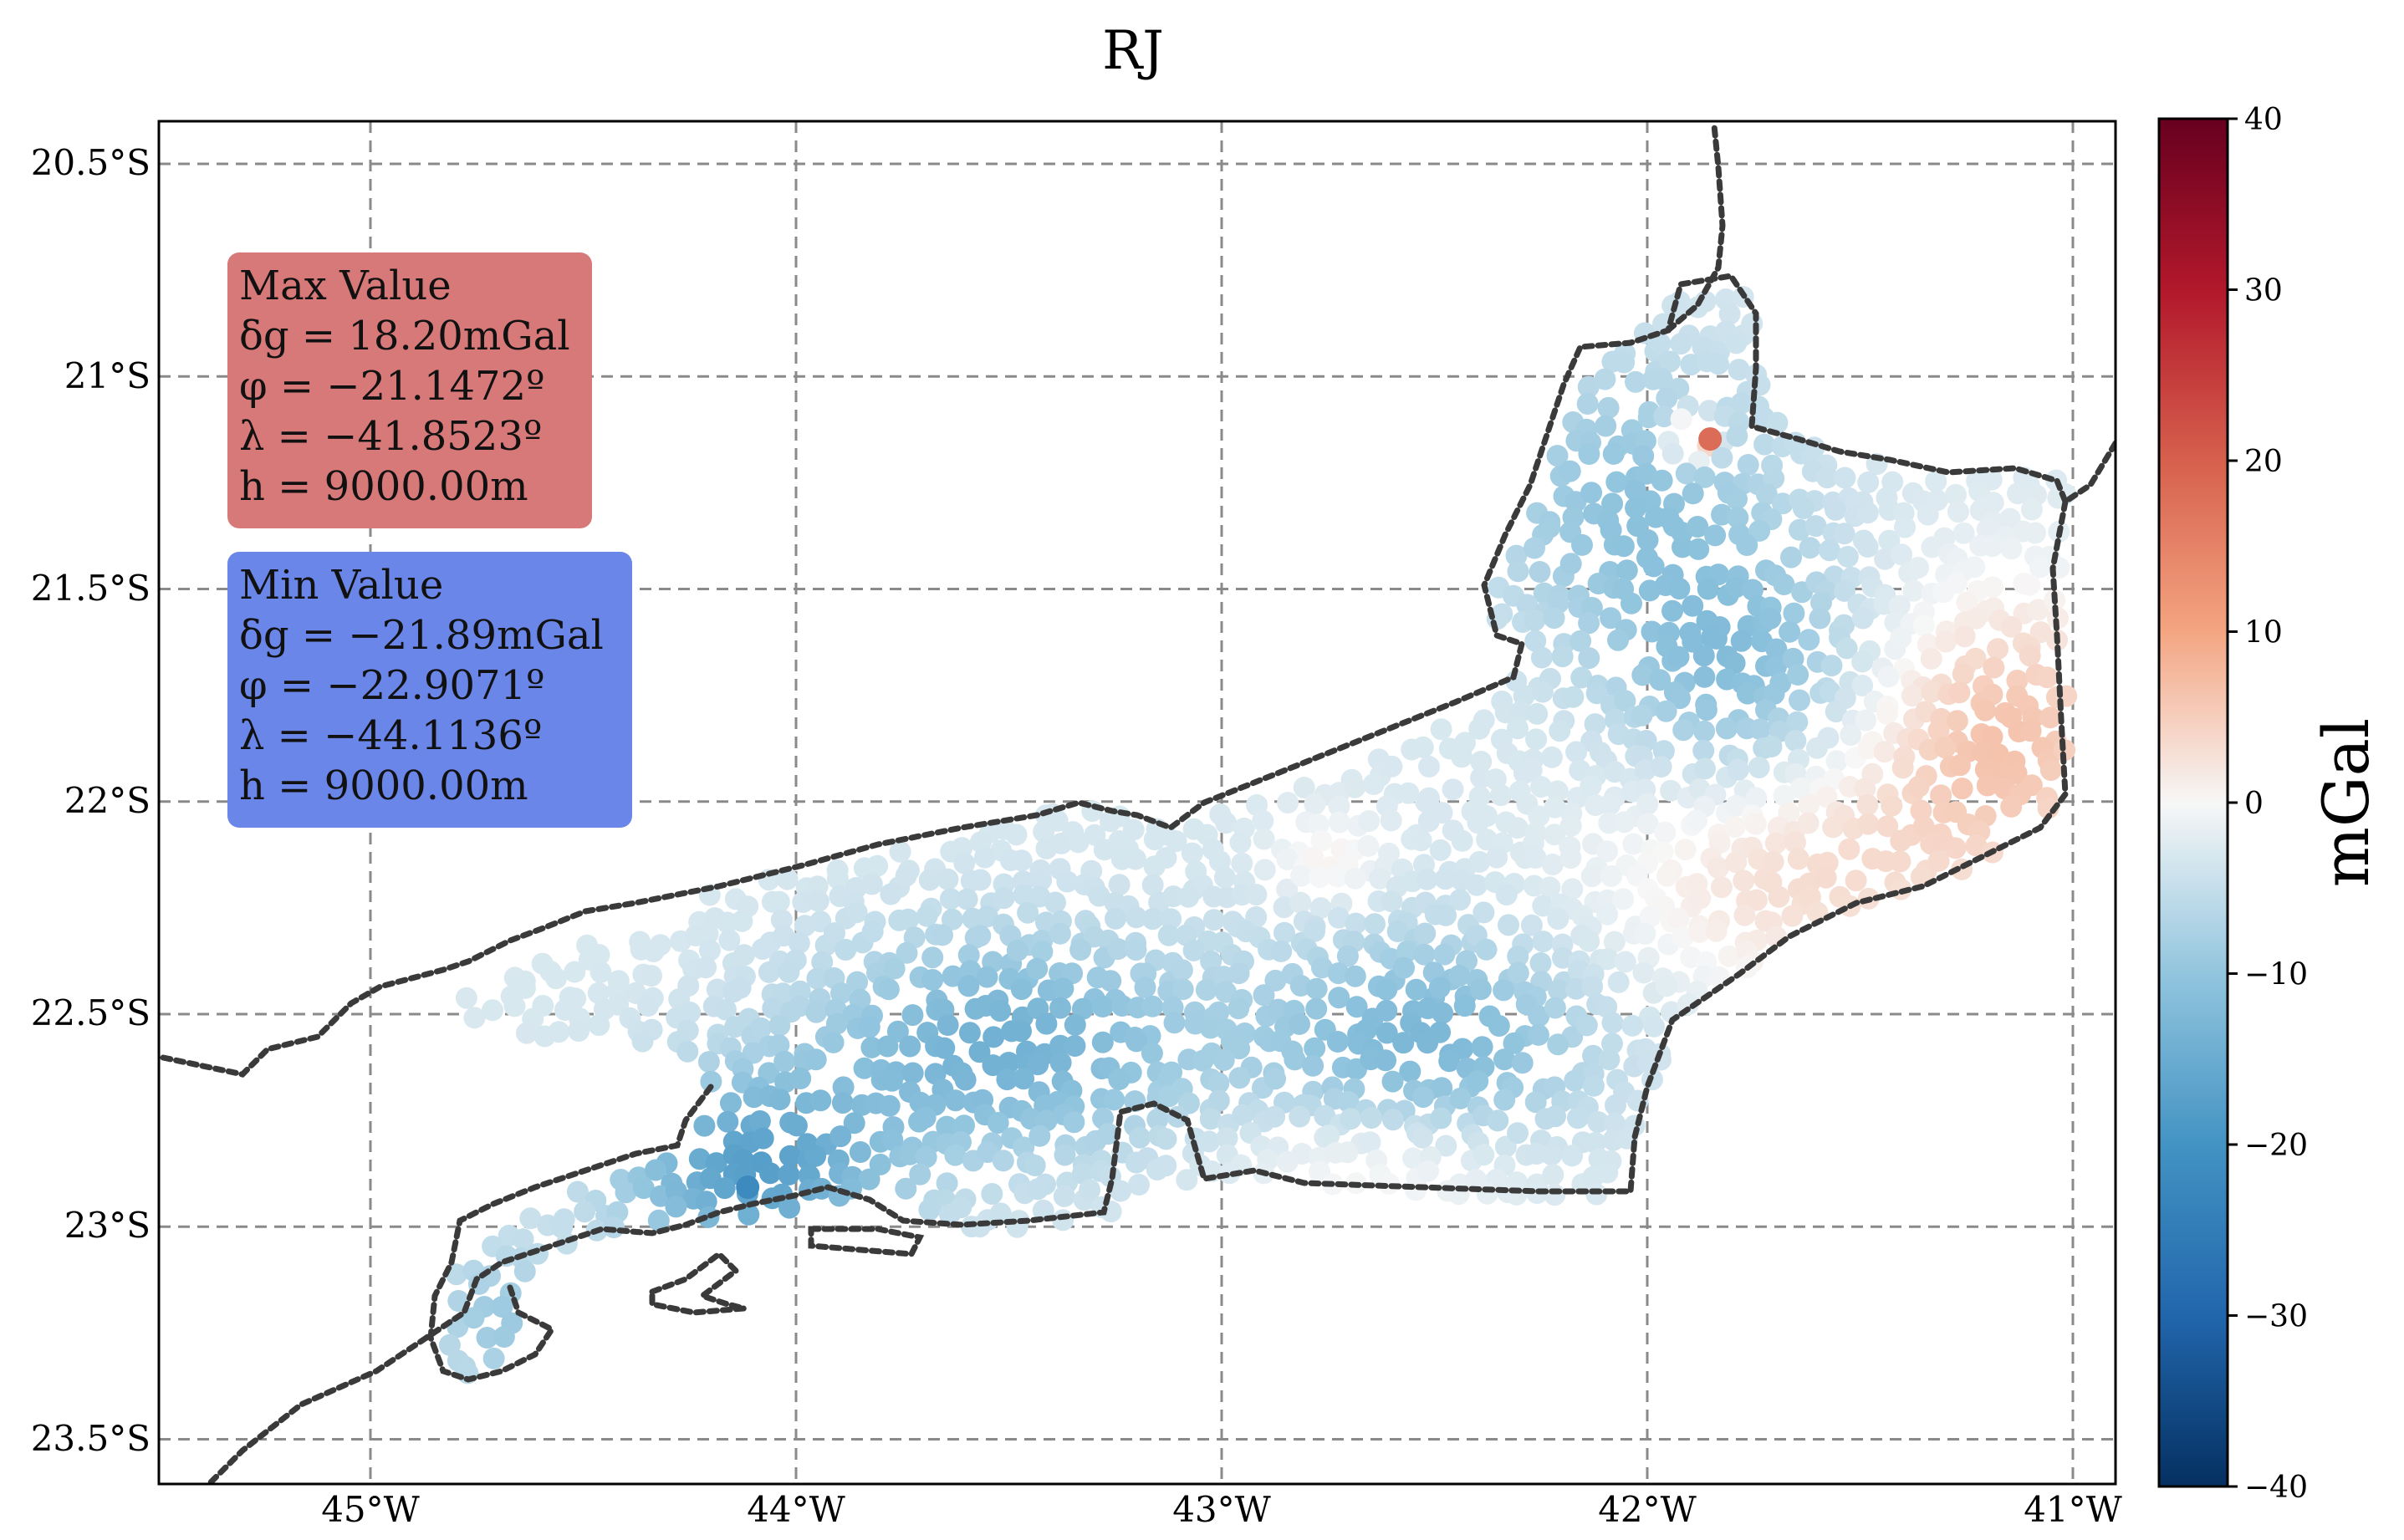  What do you see at coordinates (2263, 120) in the screenshot?
I see `colorbar-tick-label: 40` at bounding box center [2263, 120].